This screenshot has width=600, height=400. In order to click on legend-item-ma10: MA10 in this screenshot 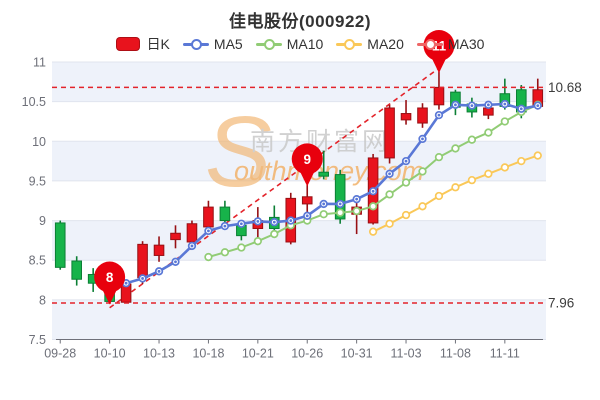, I will do `click(289, 44)`.